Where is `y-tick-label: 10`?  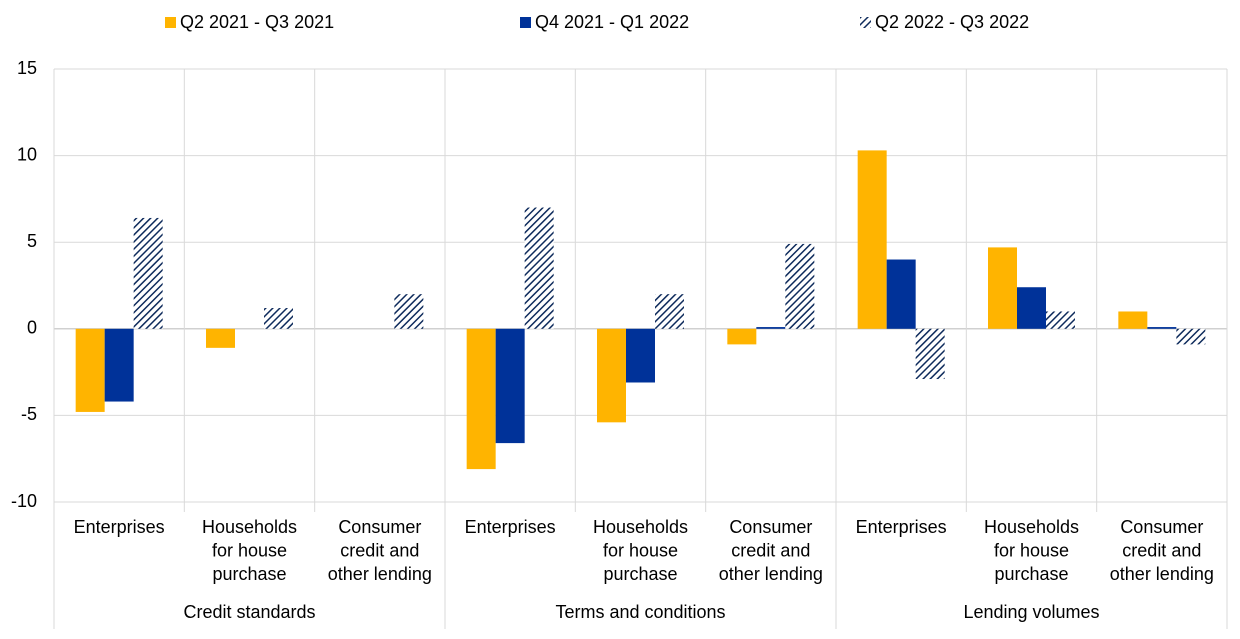 y-tick-label: 10 is located at coordinates (27, 154).